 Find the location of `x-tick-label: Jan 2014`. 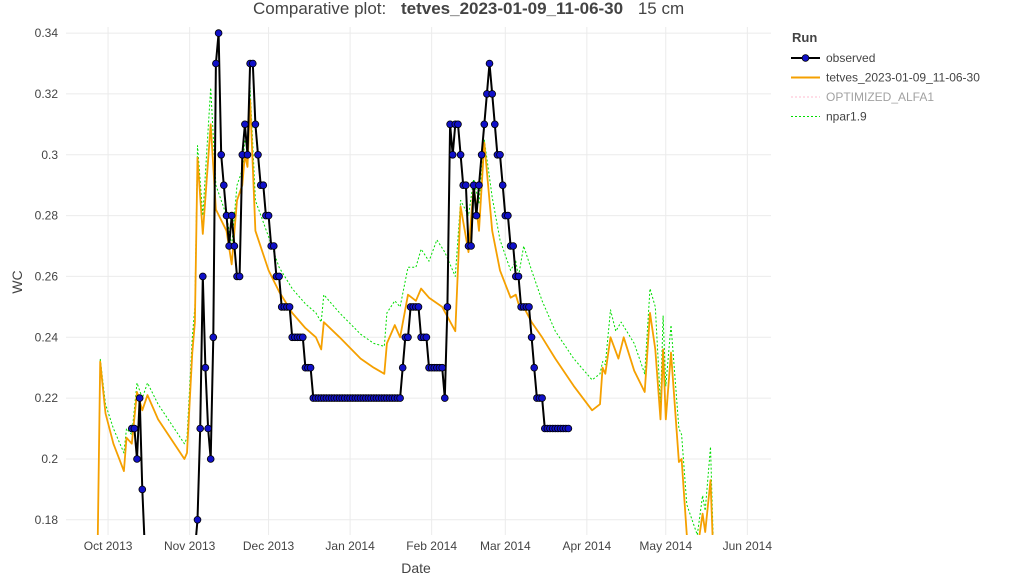

x-tick-label: Jan 2014 is located at coordinates (350, 546).